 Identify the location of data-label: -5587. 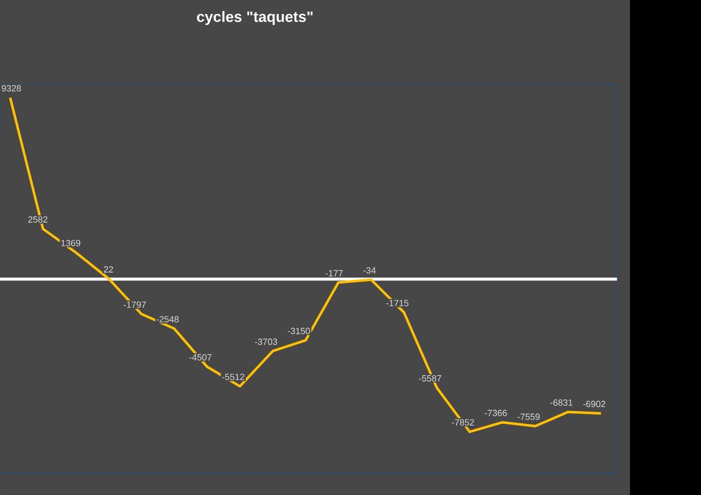
(430, 378).